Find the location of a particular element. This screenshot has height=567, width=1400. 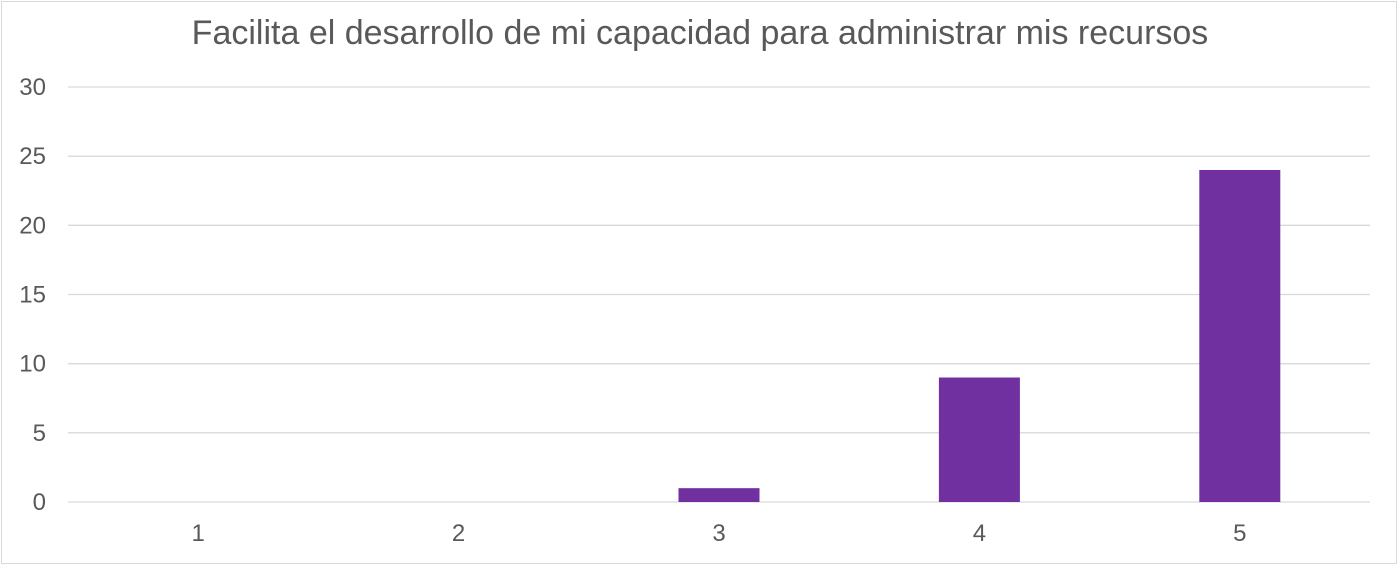

y-axis: 0 5 10 15 20 25 30 is located at coordinates (32, 295).